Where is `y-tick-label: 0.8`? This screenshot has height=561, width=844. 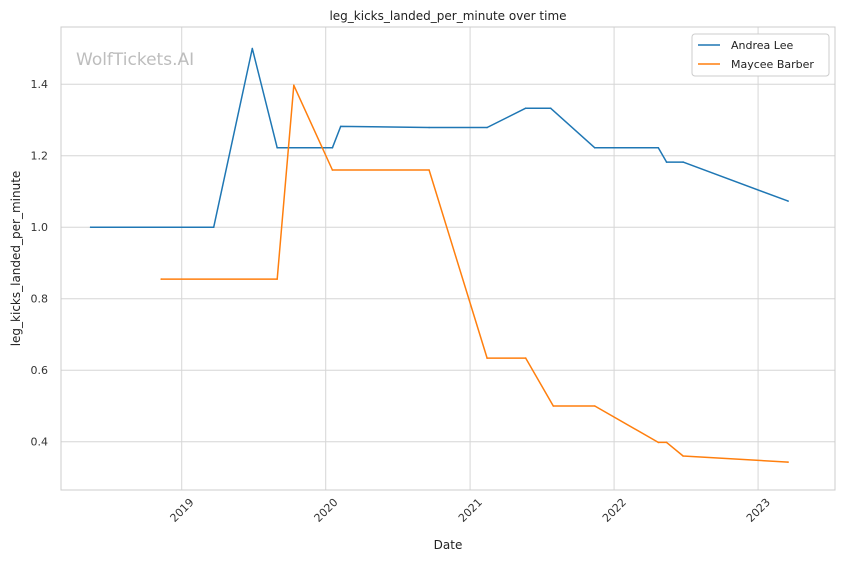 y-tick-label: 0.8 is located at coordinates (40, 299).